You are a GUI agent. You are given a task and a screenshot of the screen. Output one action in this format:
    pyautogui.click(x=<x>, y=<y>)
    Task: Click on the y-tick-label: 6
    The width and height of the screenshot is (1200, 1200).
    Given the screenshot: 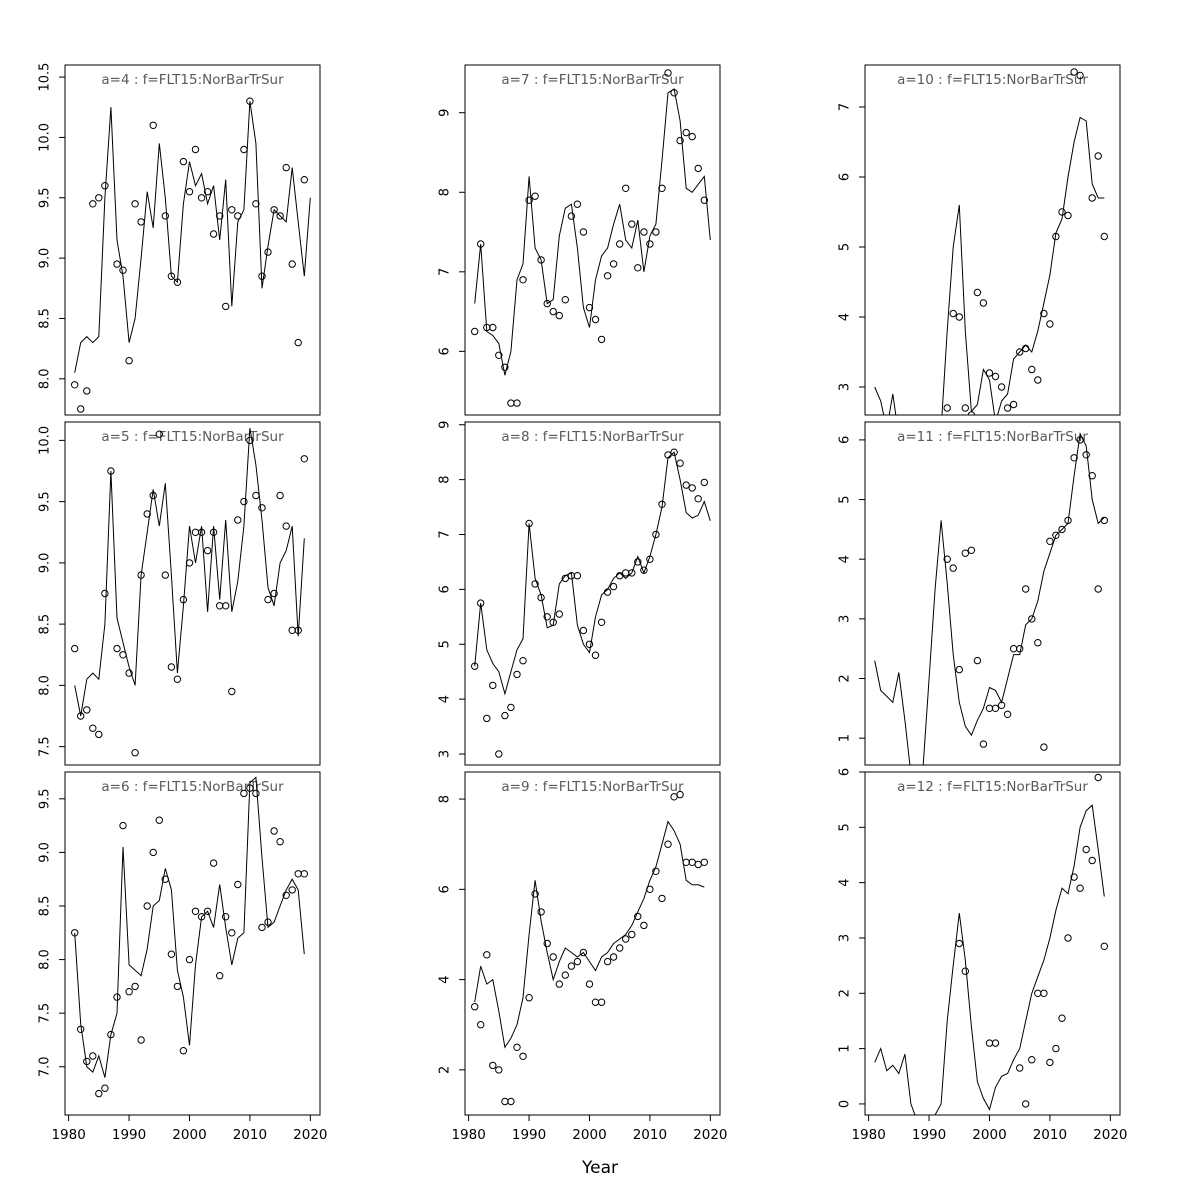 What is the action you would take?
    pyautogui.click(x=445, y=589)
    